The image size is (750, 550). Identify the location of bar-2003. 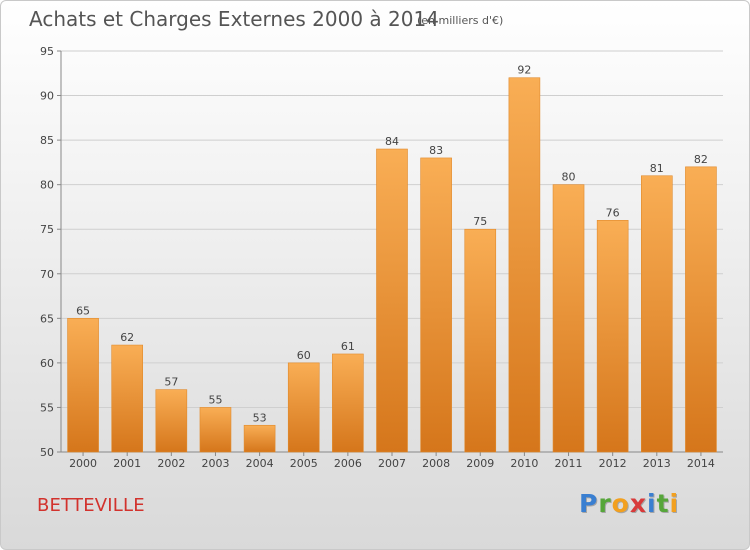
(215, 430).